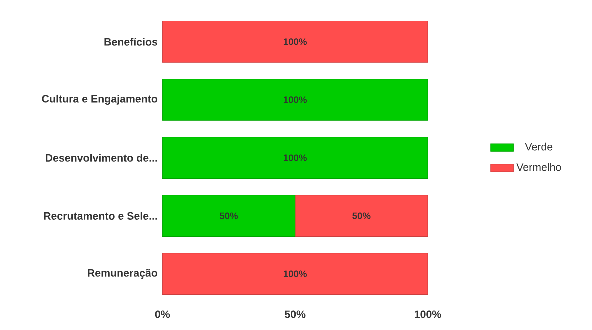 The height and width of the screenshot is (330, 592). What do you see at coordinates (539, 146) in the screenshot?
I see `legend-label: Verde` at bounding box center [539, 146].